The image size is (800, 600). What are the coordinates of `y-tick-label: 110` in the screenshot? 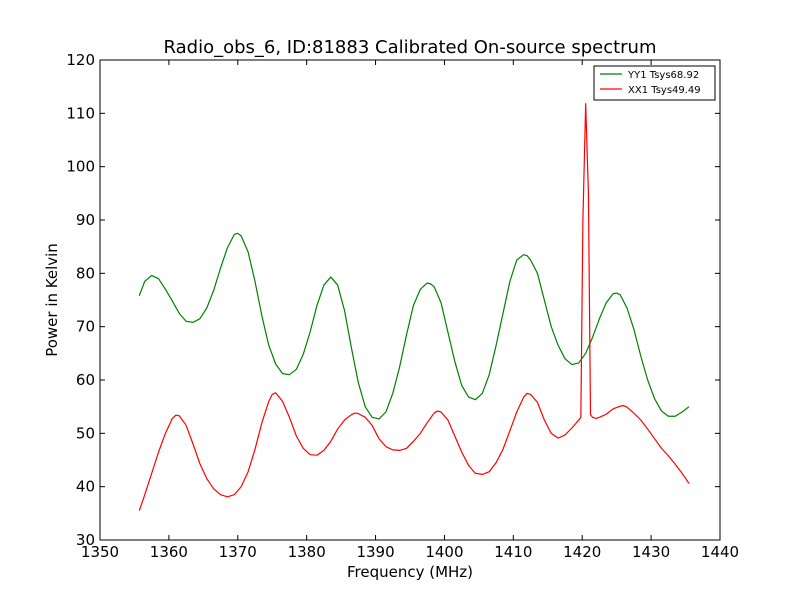 It's located at (80, 113).